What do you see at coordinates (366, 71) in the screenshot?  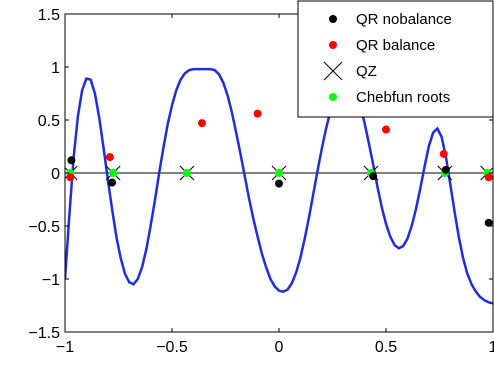 I see `legend-qz-label: QZ` at bounding box center [366, 71].